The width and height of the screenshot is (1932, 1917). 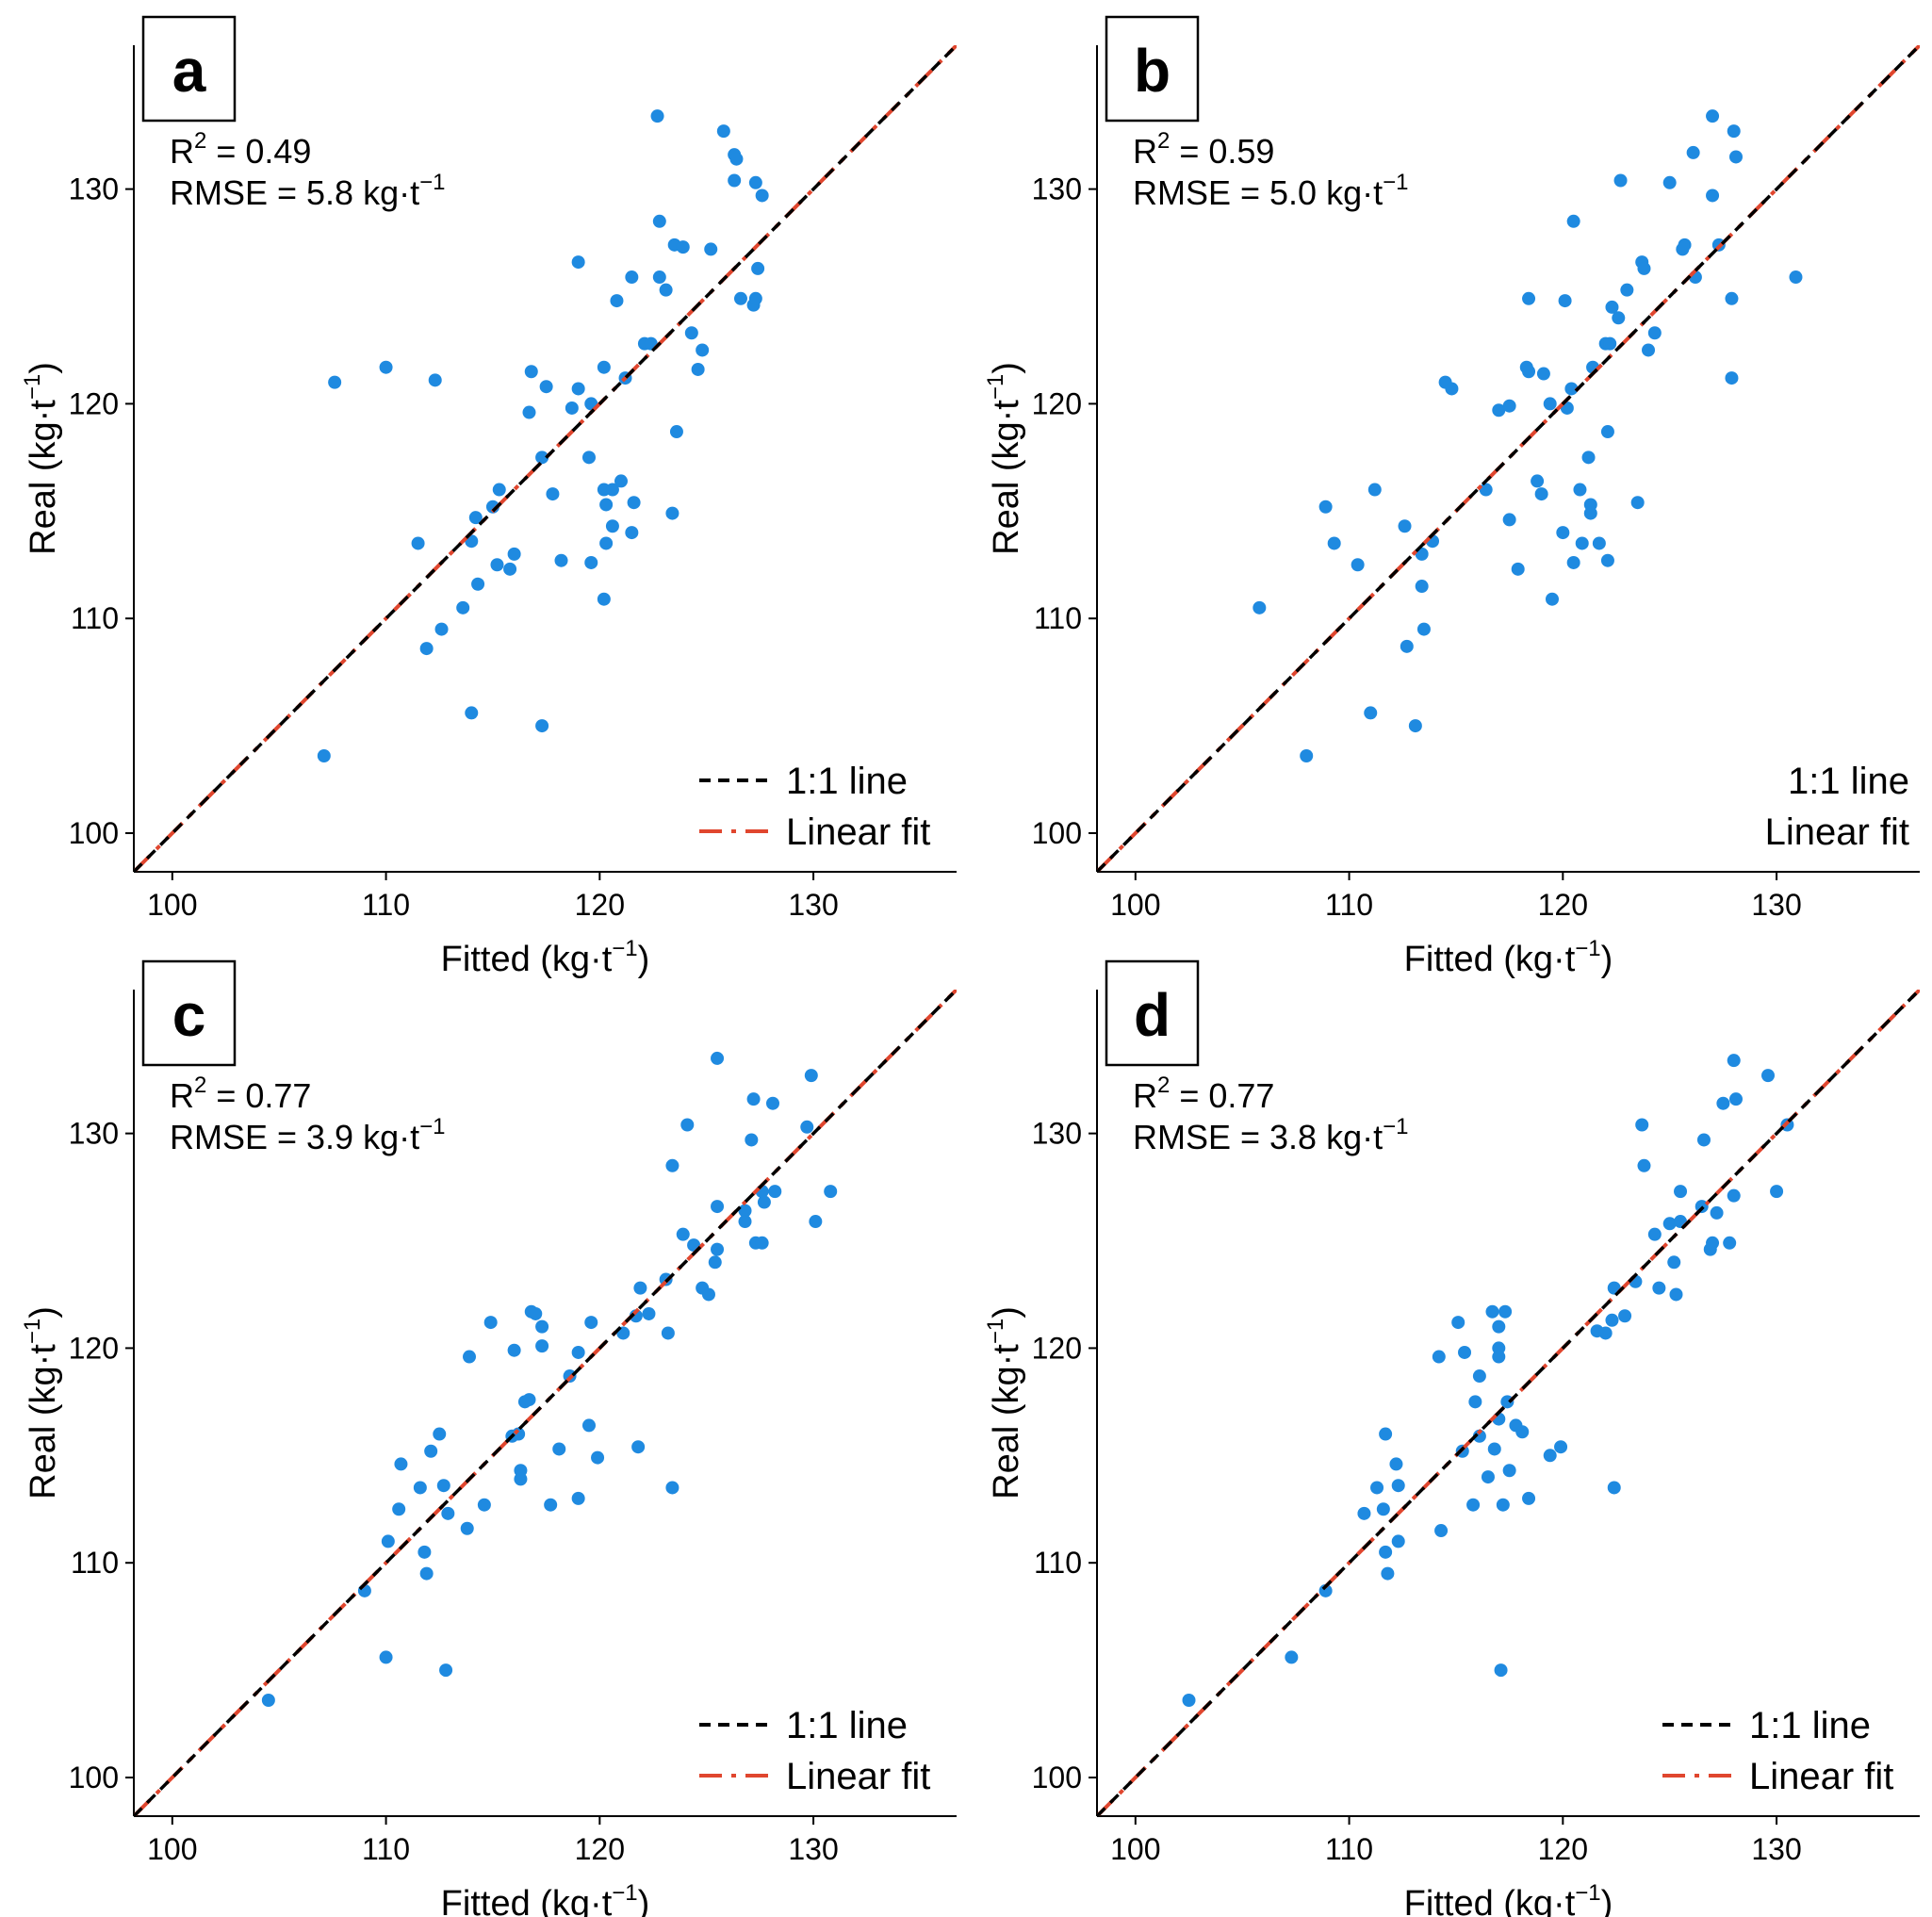 I want to click on panel-label-box, so click(x=189, y=1013).